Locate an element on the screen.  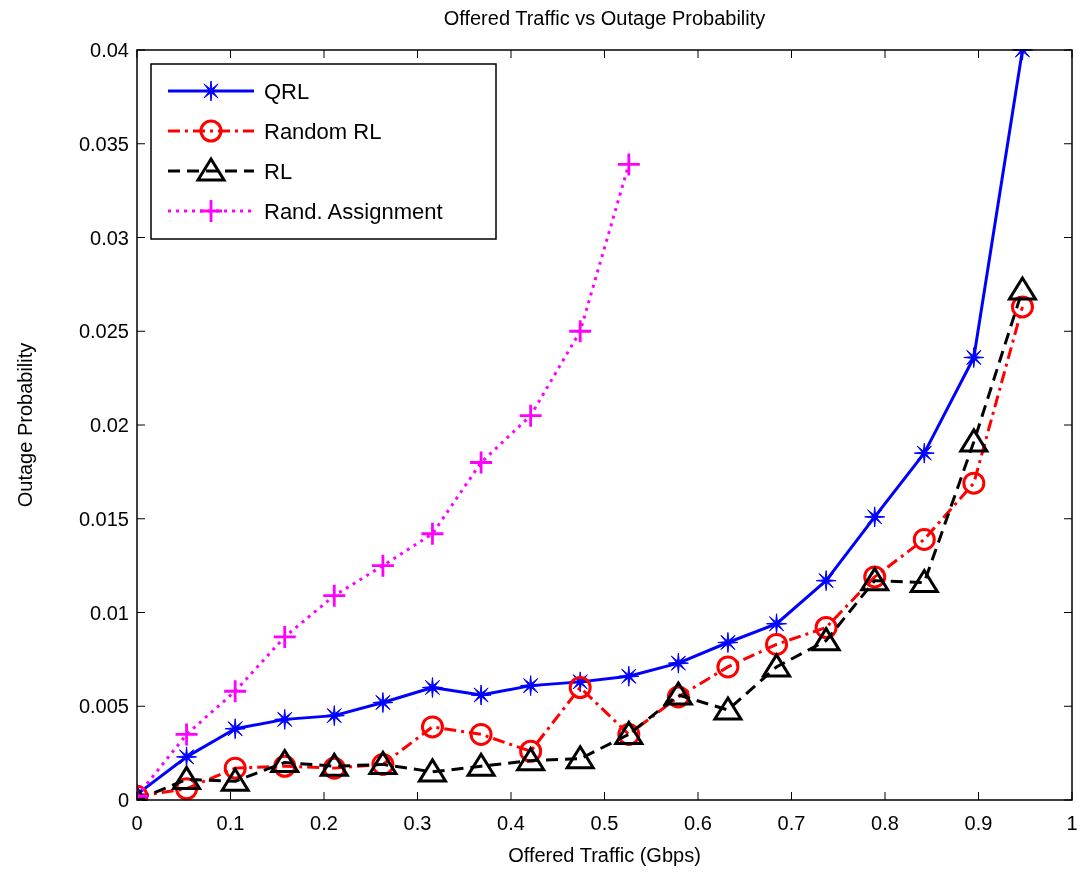
y-tick-label: 0.025 is located at coordinates (103, 331).